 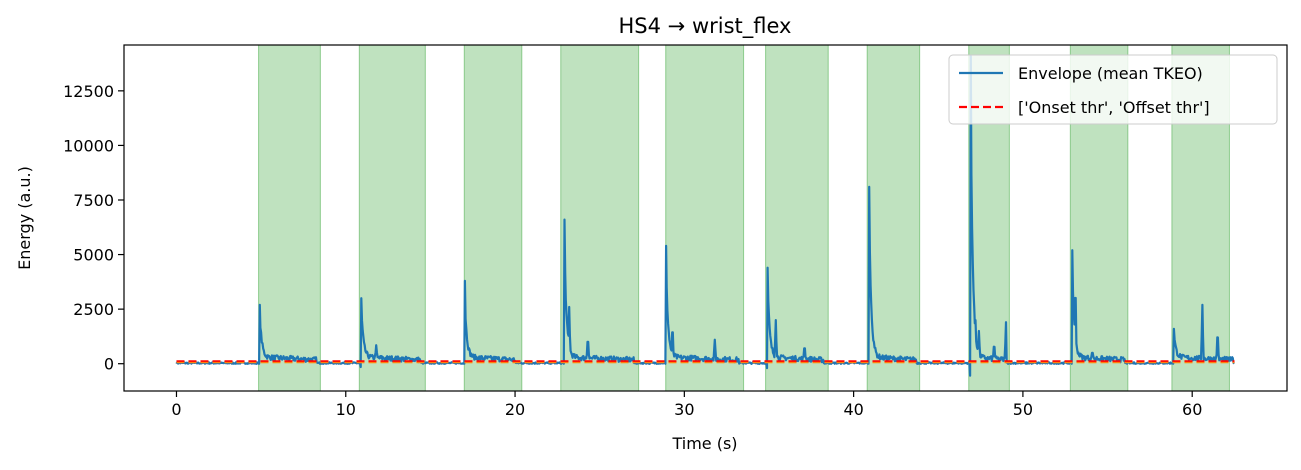 What do you see at coordinates (93, 255) in the screenshot?
I see `y-tick-label-5000: 5000` at bounding box center [93, 255].